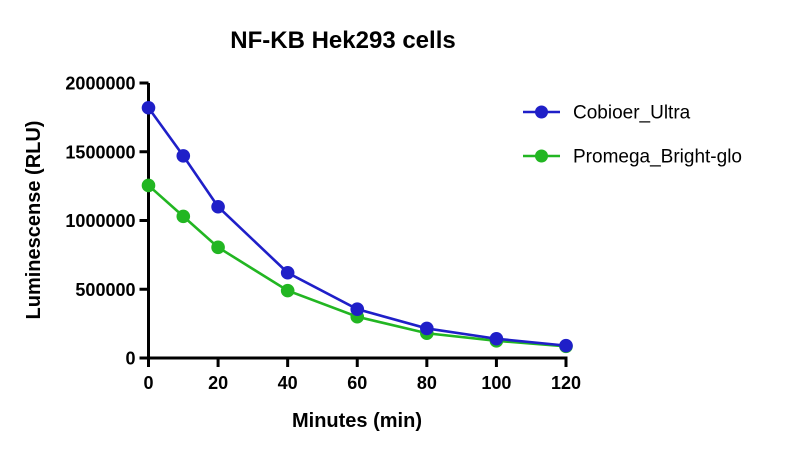 The image size is (796, 454). What do you see at coordinates (632, 135) in the screenshot?
I see `legend: Cobioer_Ultra Promega_Bright-glo` at bounding box center [632, 135].